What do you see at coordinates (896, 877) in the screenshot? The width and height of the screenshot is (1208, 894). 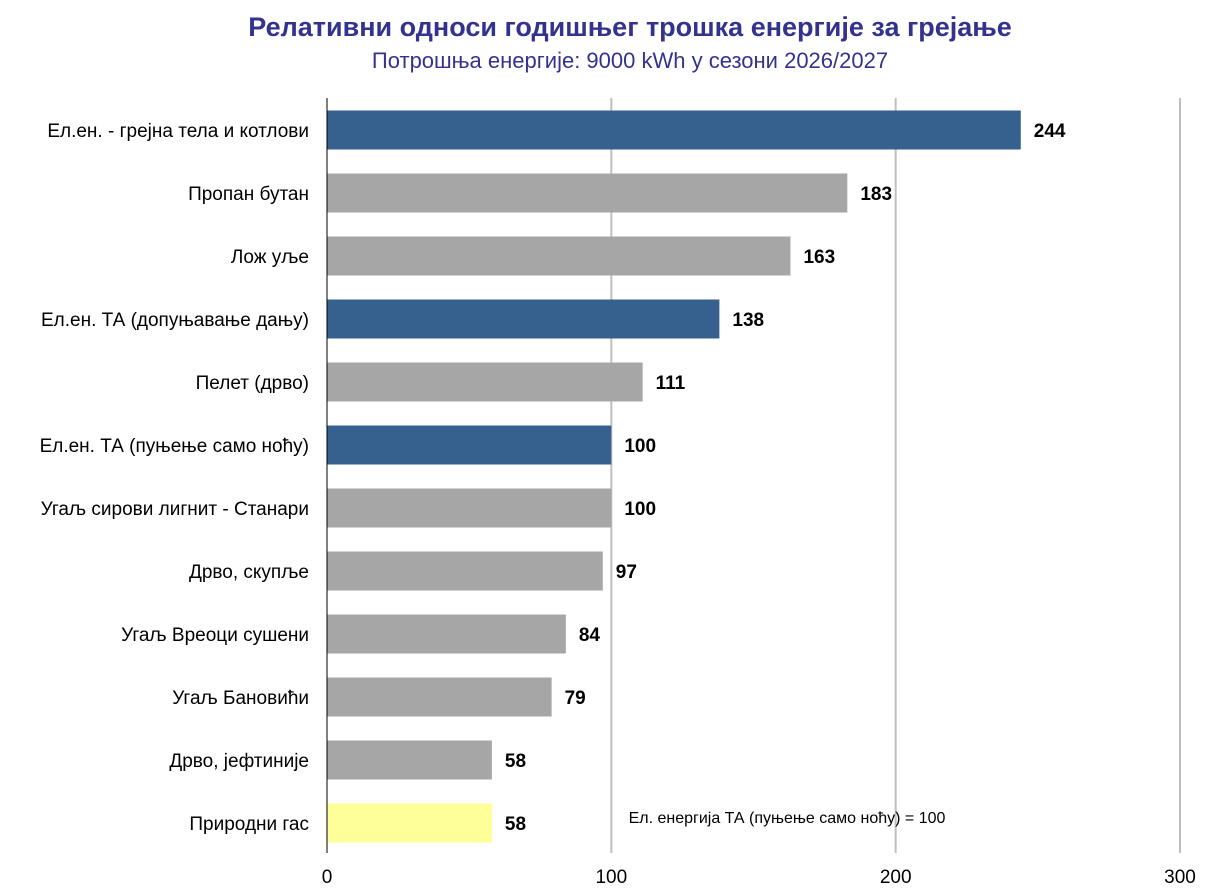 I see `x-tick-label: 200` at bounding box center [896, 877].